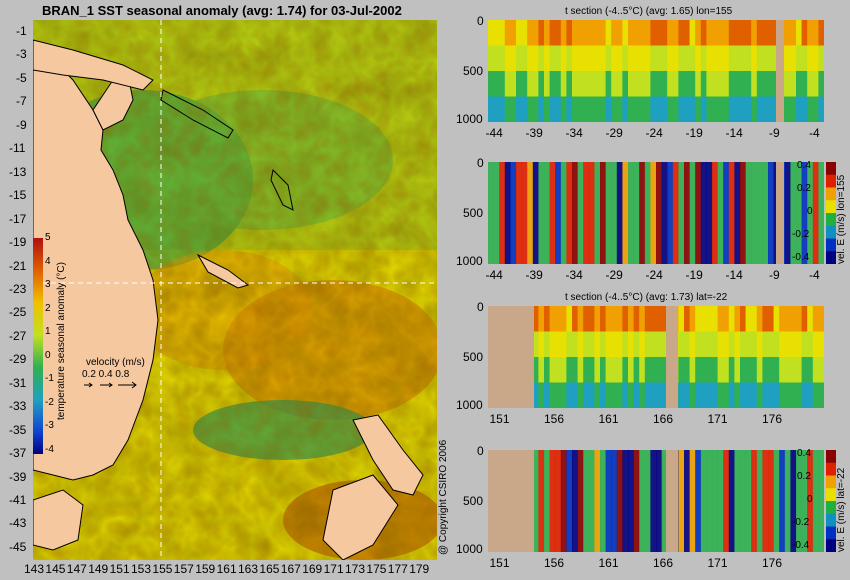  What do you see at coordinates (614, 275) in the screenshot?
I see `vel-lon155-x-tick: -29` at bounding box center [614, 275].